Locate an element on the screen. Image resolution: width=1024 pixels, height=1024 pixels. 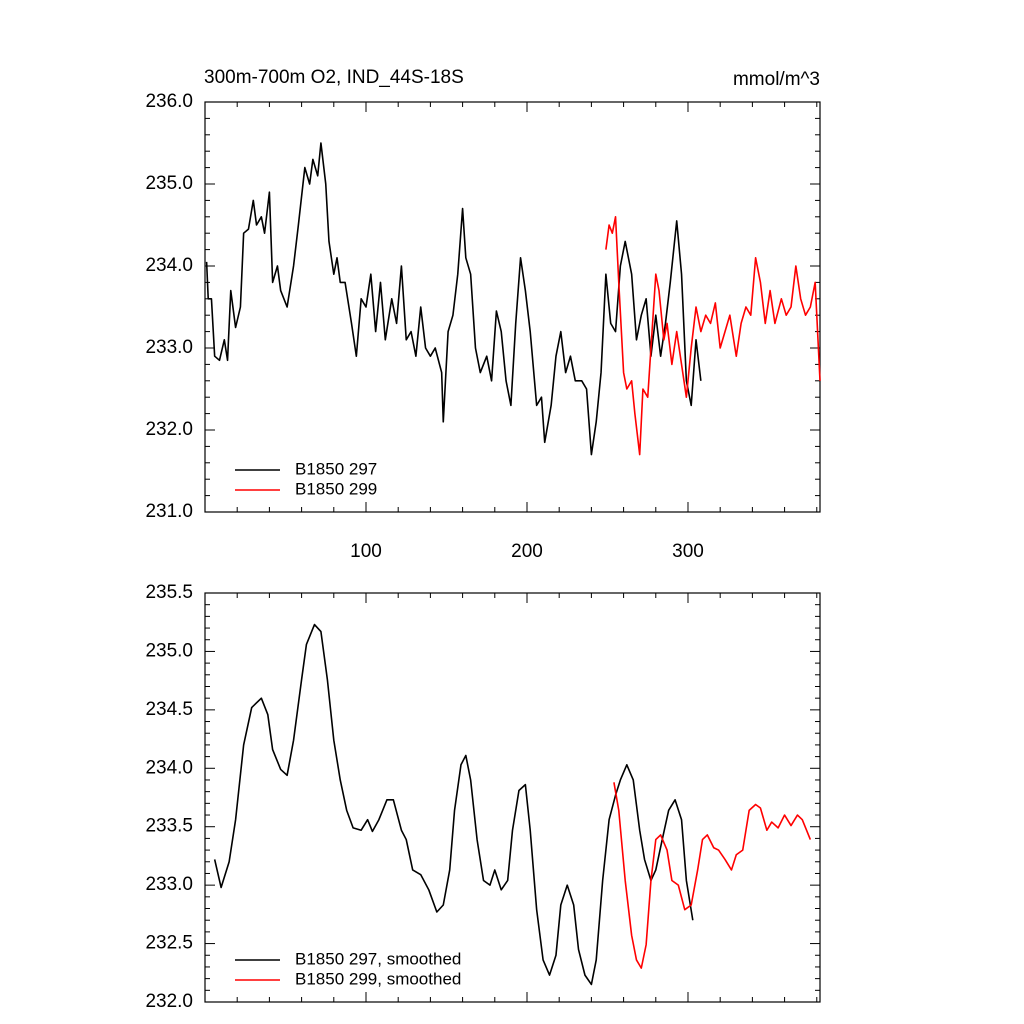
y-tick-label: 232.5 is located at coordinates (169, 943).